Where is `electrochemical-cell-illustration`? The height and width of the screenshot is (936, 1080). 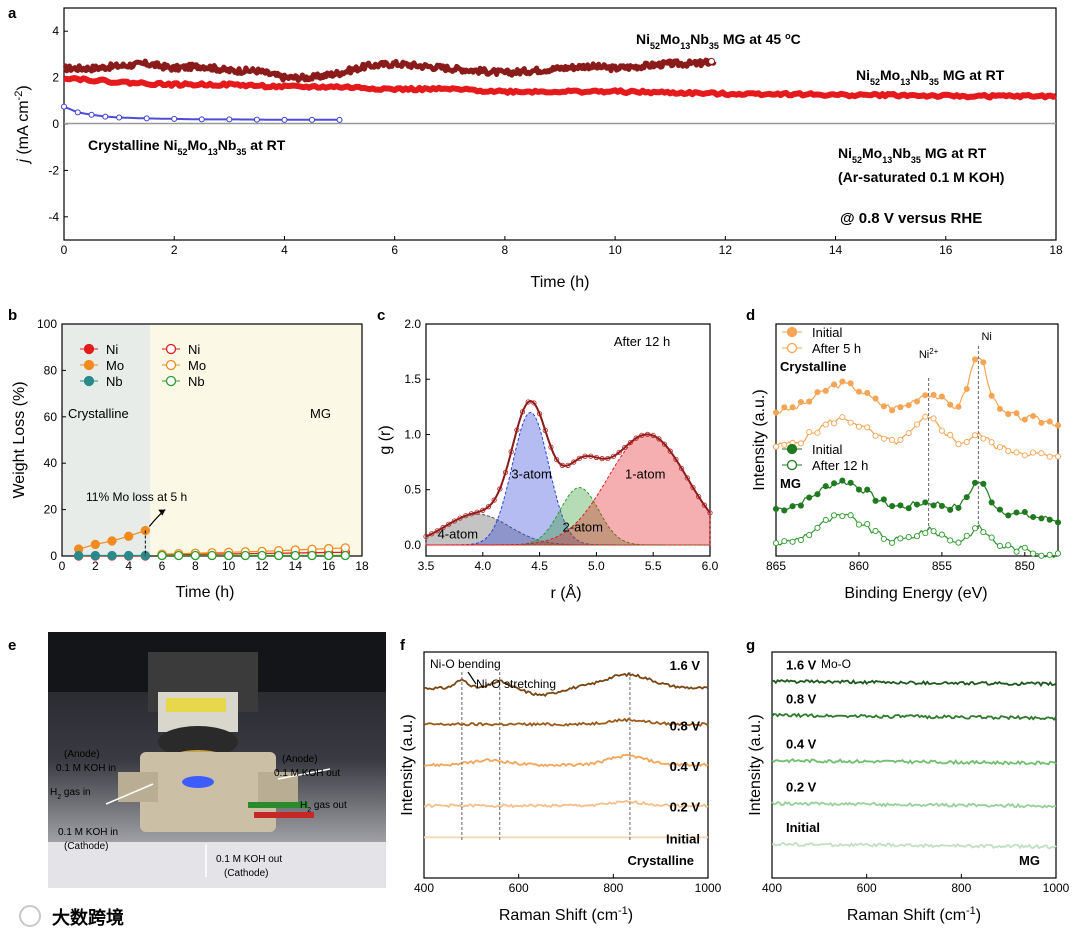
electrochemical-cell-illustration is located at coordinates (217, 760).